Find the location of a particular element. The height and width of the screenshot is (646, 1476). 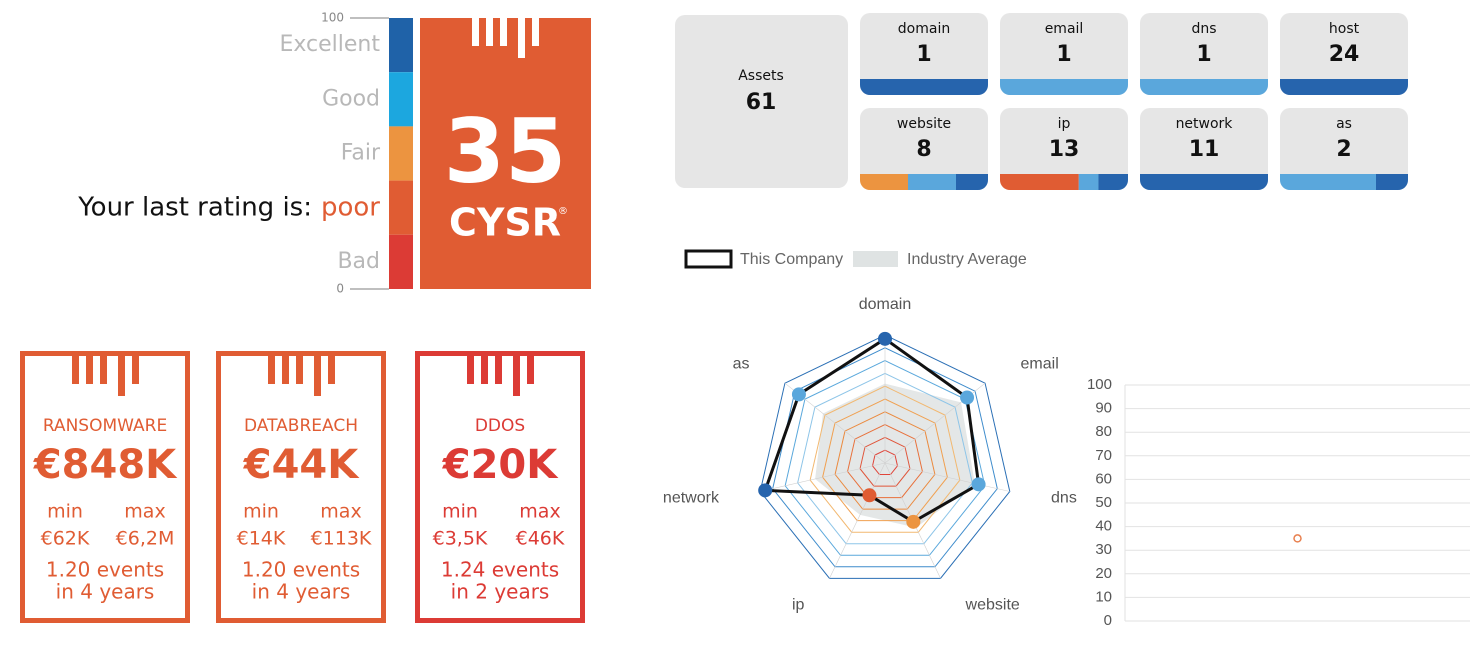

risk-value: €20K is located at coordinates (500, 465).